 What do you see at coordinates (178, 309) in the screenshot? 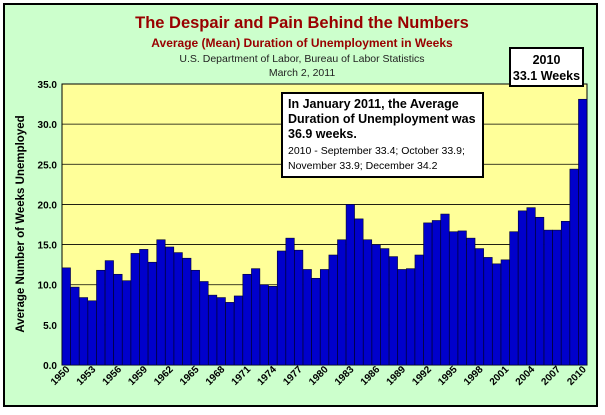
I see `bar-1963` at bounding box center [178, 309].